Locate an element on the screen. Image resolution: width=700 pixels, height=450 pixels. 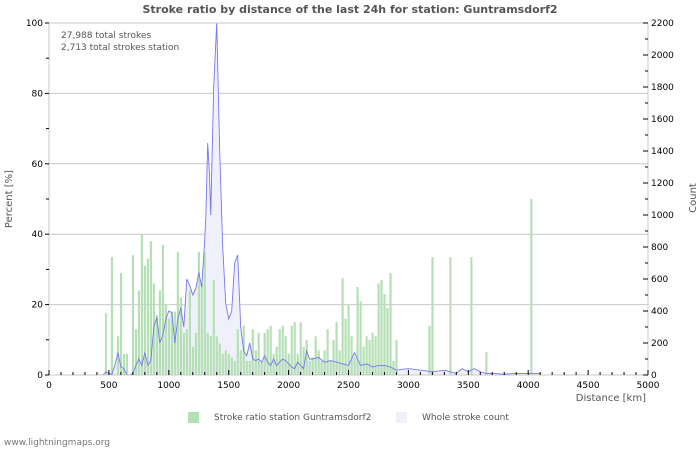
svg-text: 5000 is located at coordinates (648, 386).